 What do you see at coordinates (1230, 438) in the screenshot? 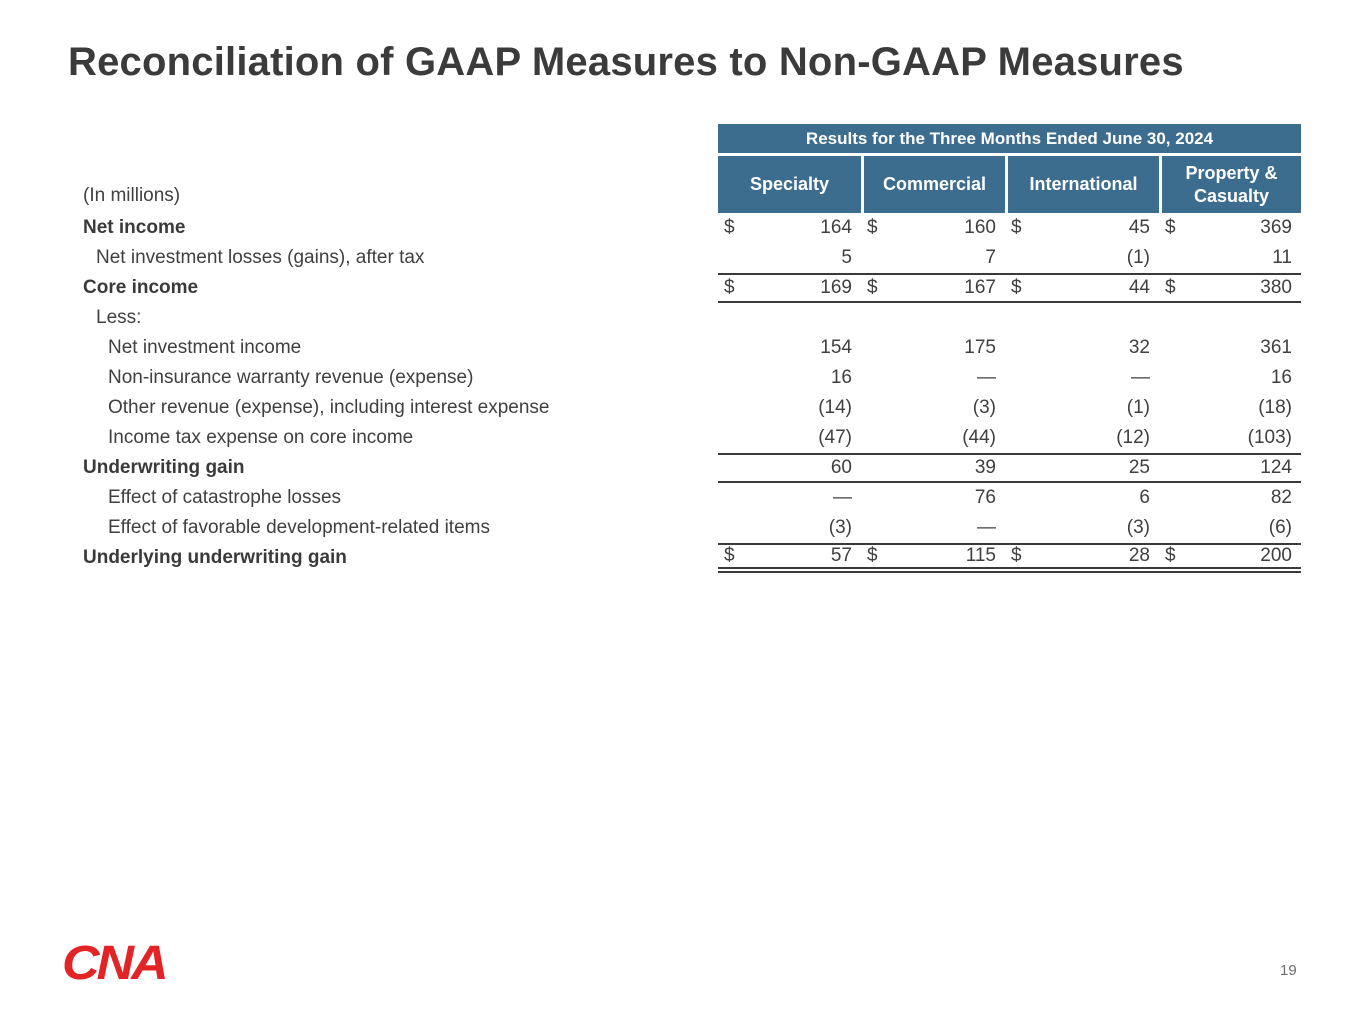
I see `value-cell: (103)` at bounding box center [1230, 438].